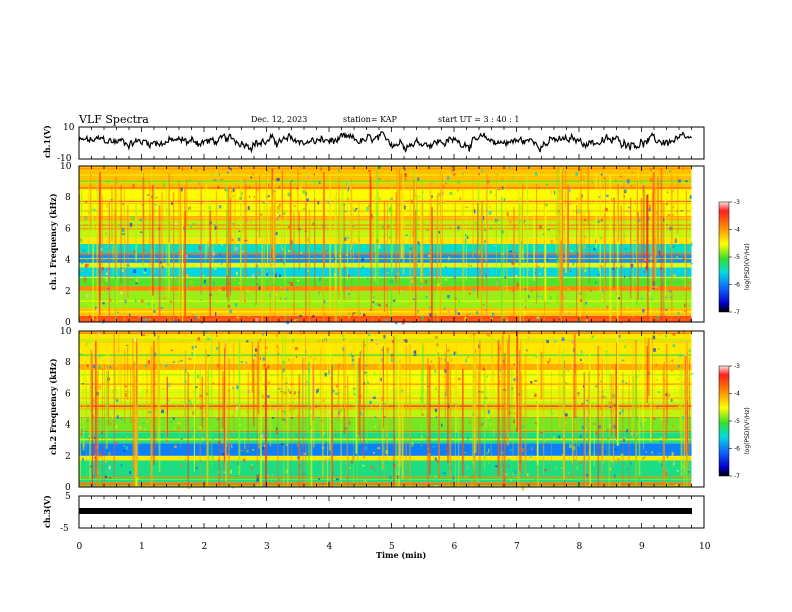 The image size is (792, 612). I want to click on ch1-waveform-ticks, so click(391, 143).